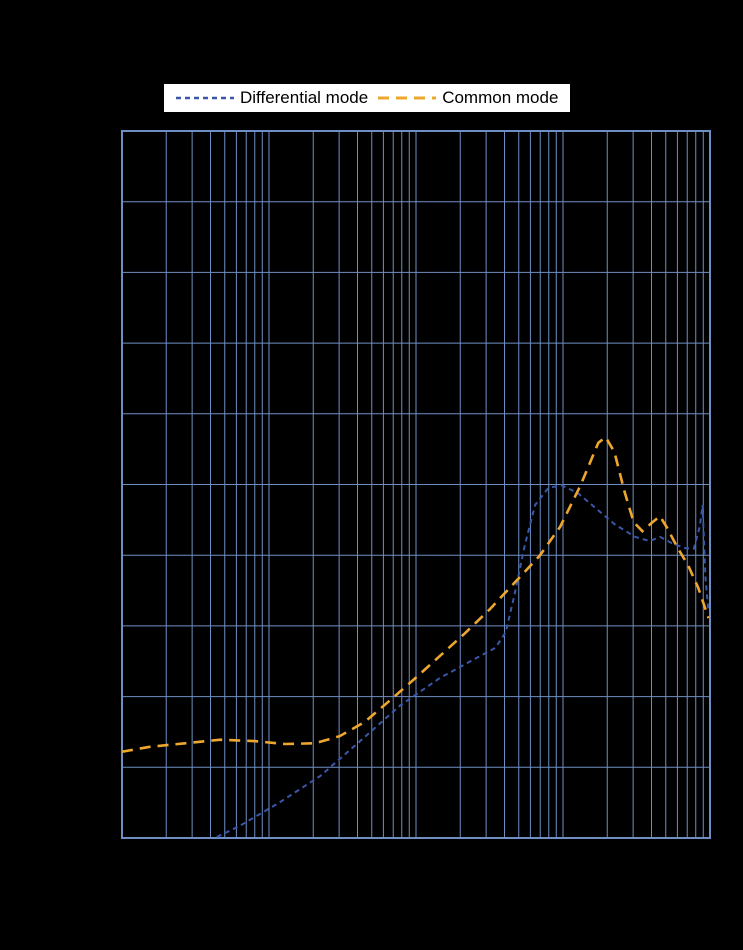 This screenshot has height=950, width=743. Describe the element at coordinates (205, 98) in the screenshot. I see `differential-mode-line-sample` at that location.